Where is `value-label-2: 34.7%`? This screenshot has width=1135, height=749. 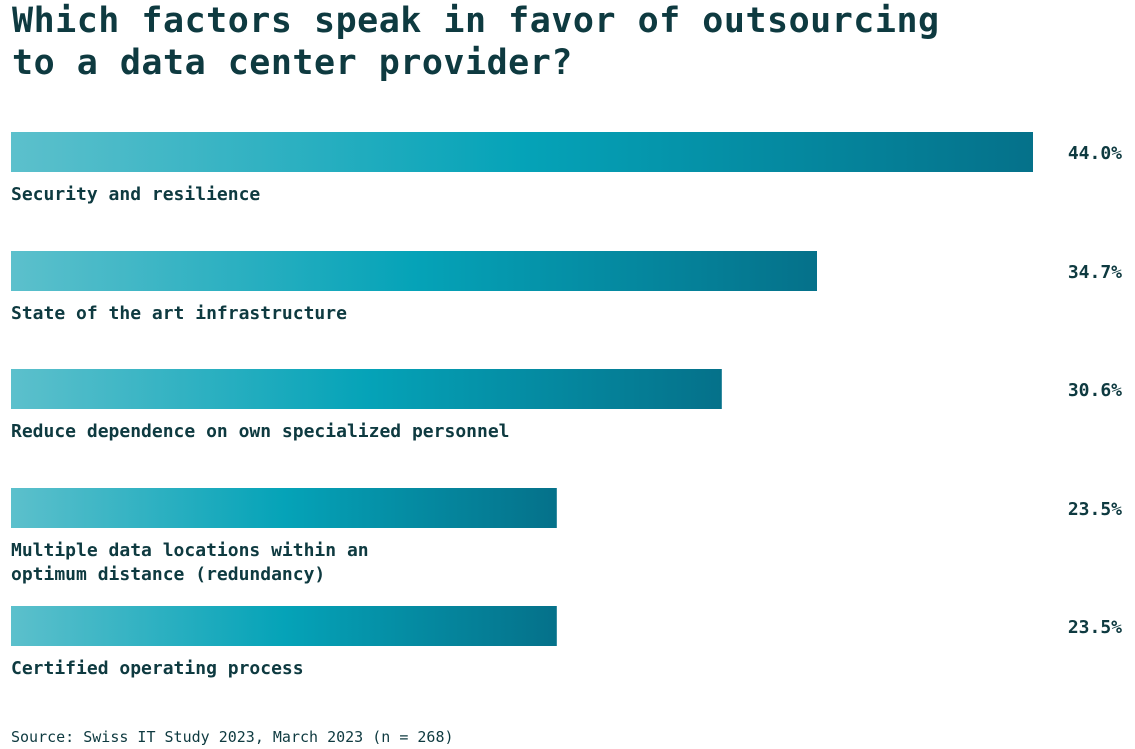 value-label-2: 34.7% is located at coordinates (1095, 272).